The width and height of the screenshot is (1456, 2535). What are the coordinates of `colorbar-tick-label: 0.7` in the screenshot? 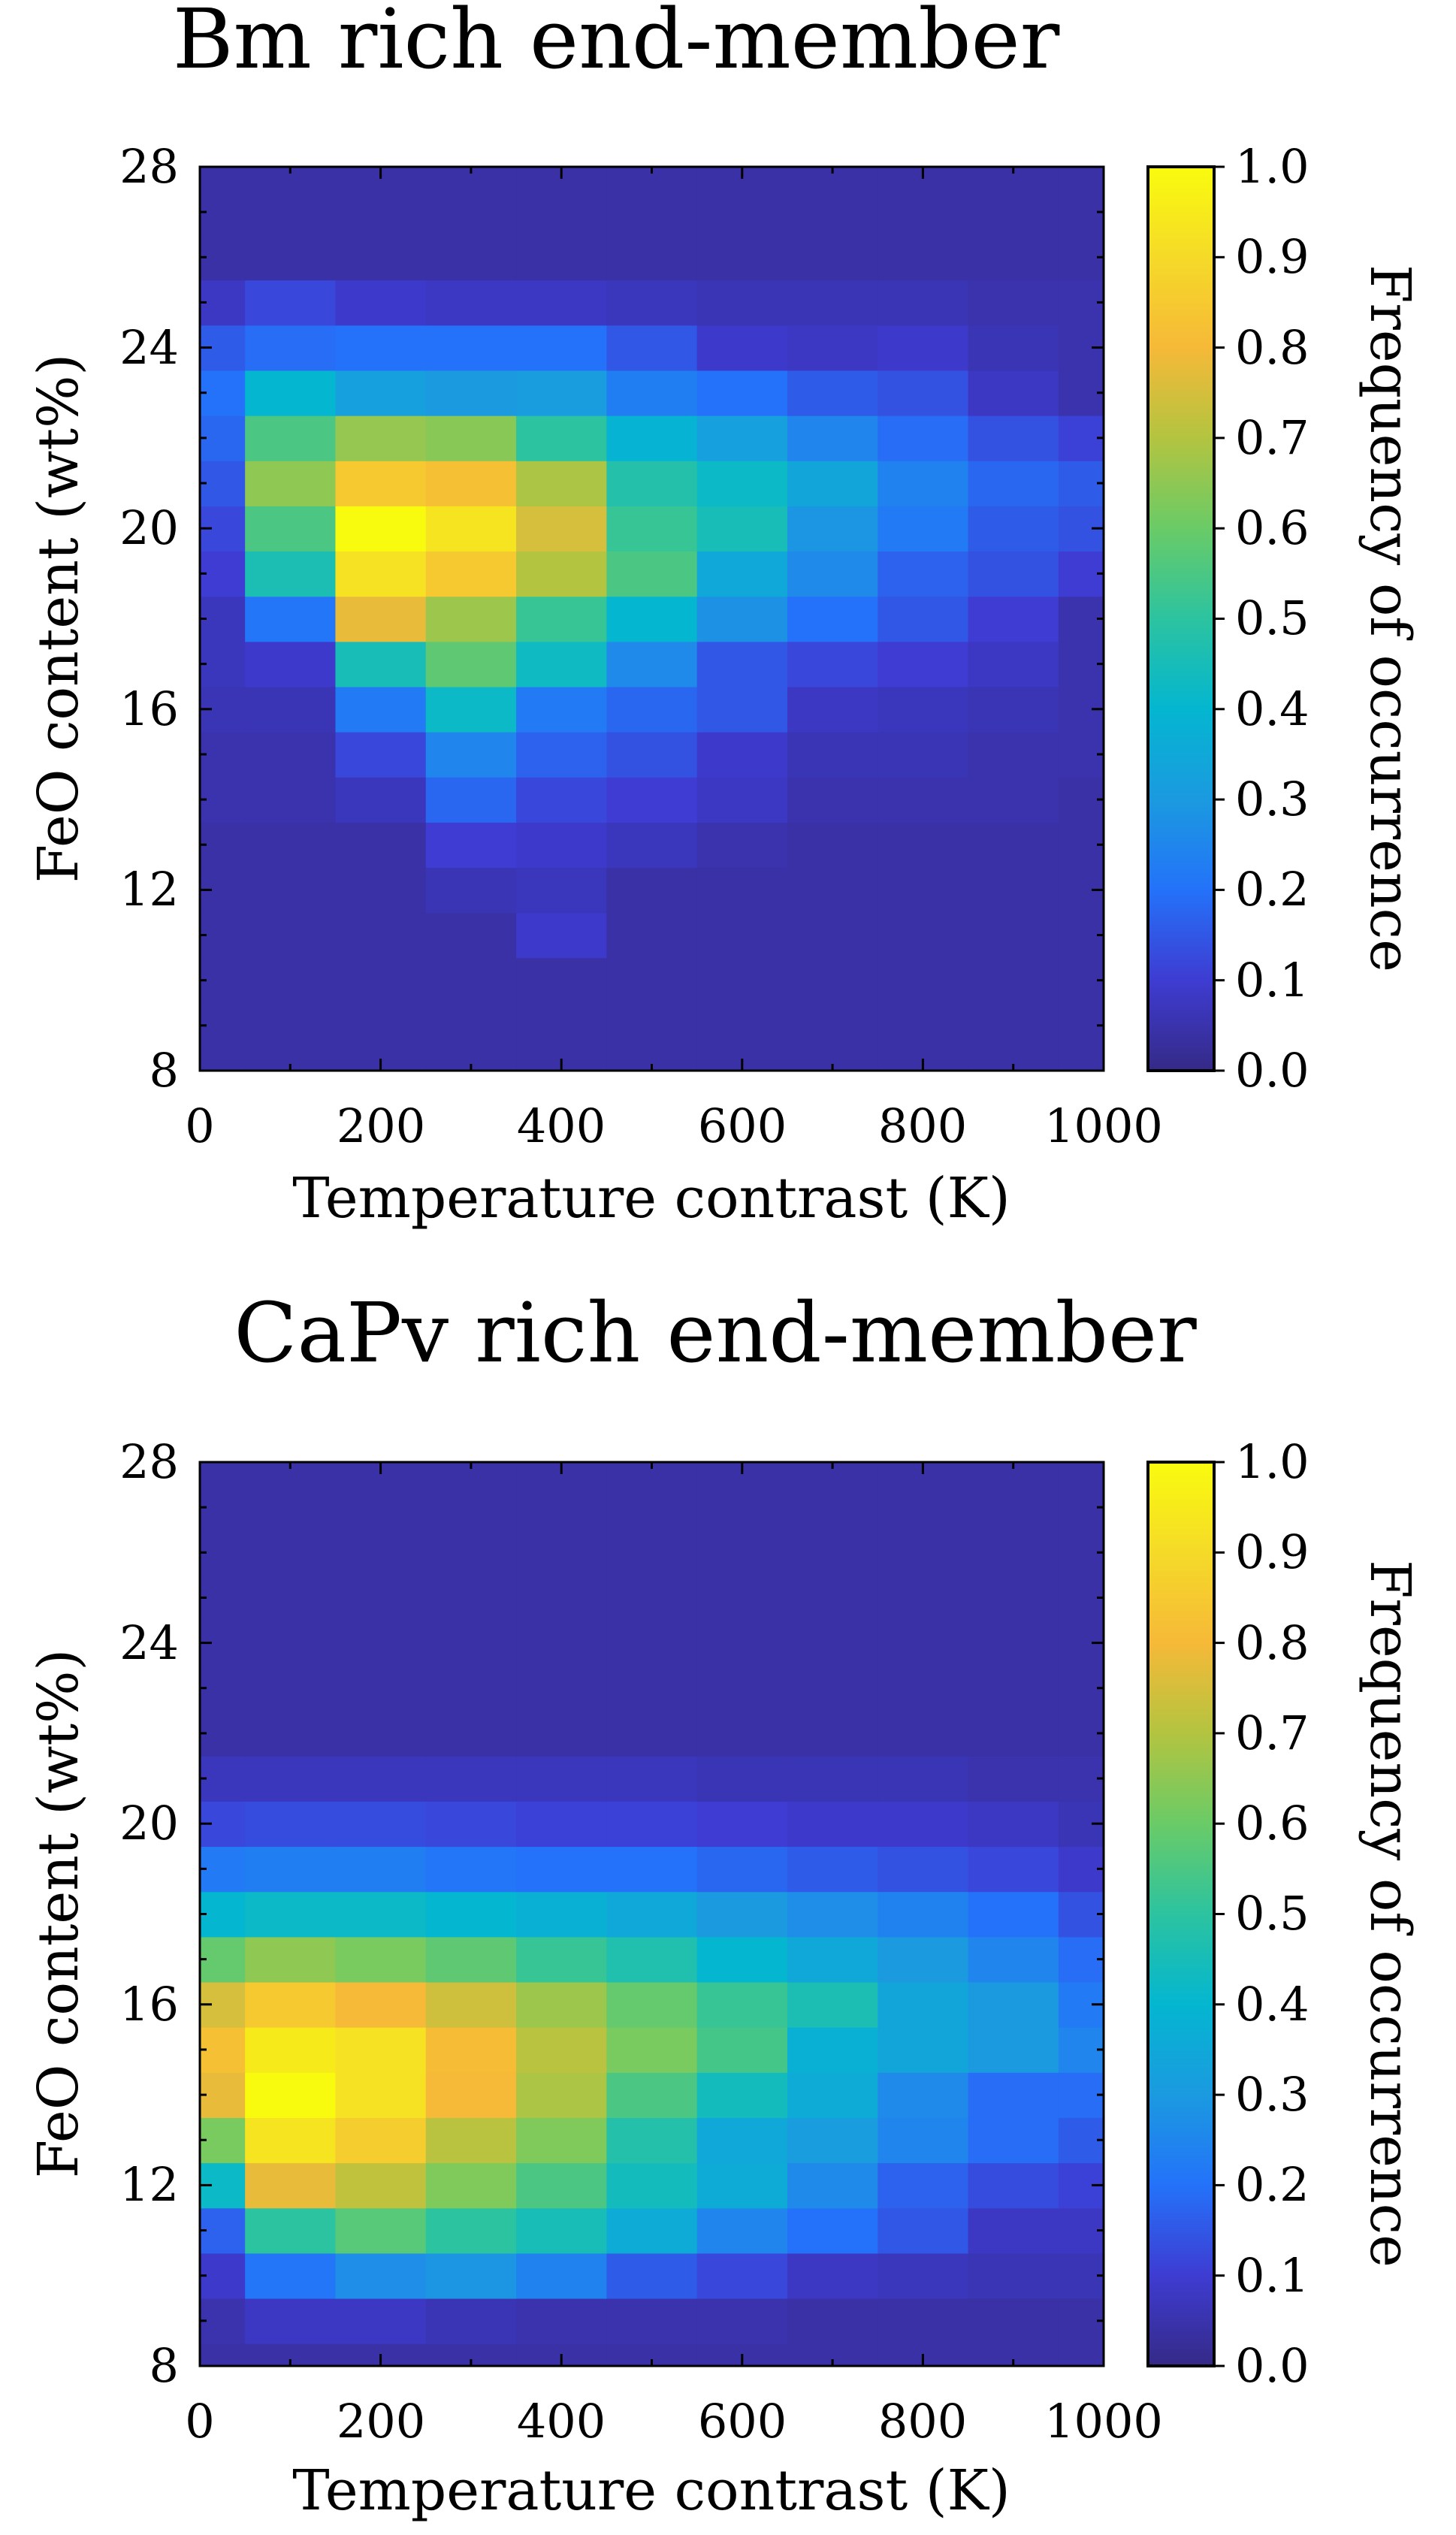 It's located at (1272, 1733).